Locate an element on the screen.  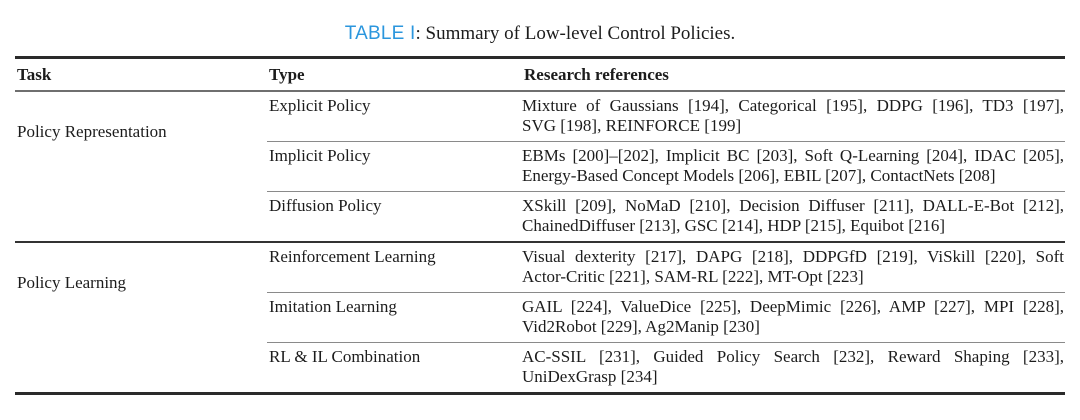
table-header-row: Task Type Research references is located at coordinates (540, 75).